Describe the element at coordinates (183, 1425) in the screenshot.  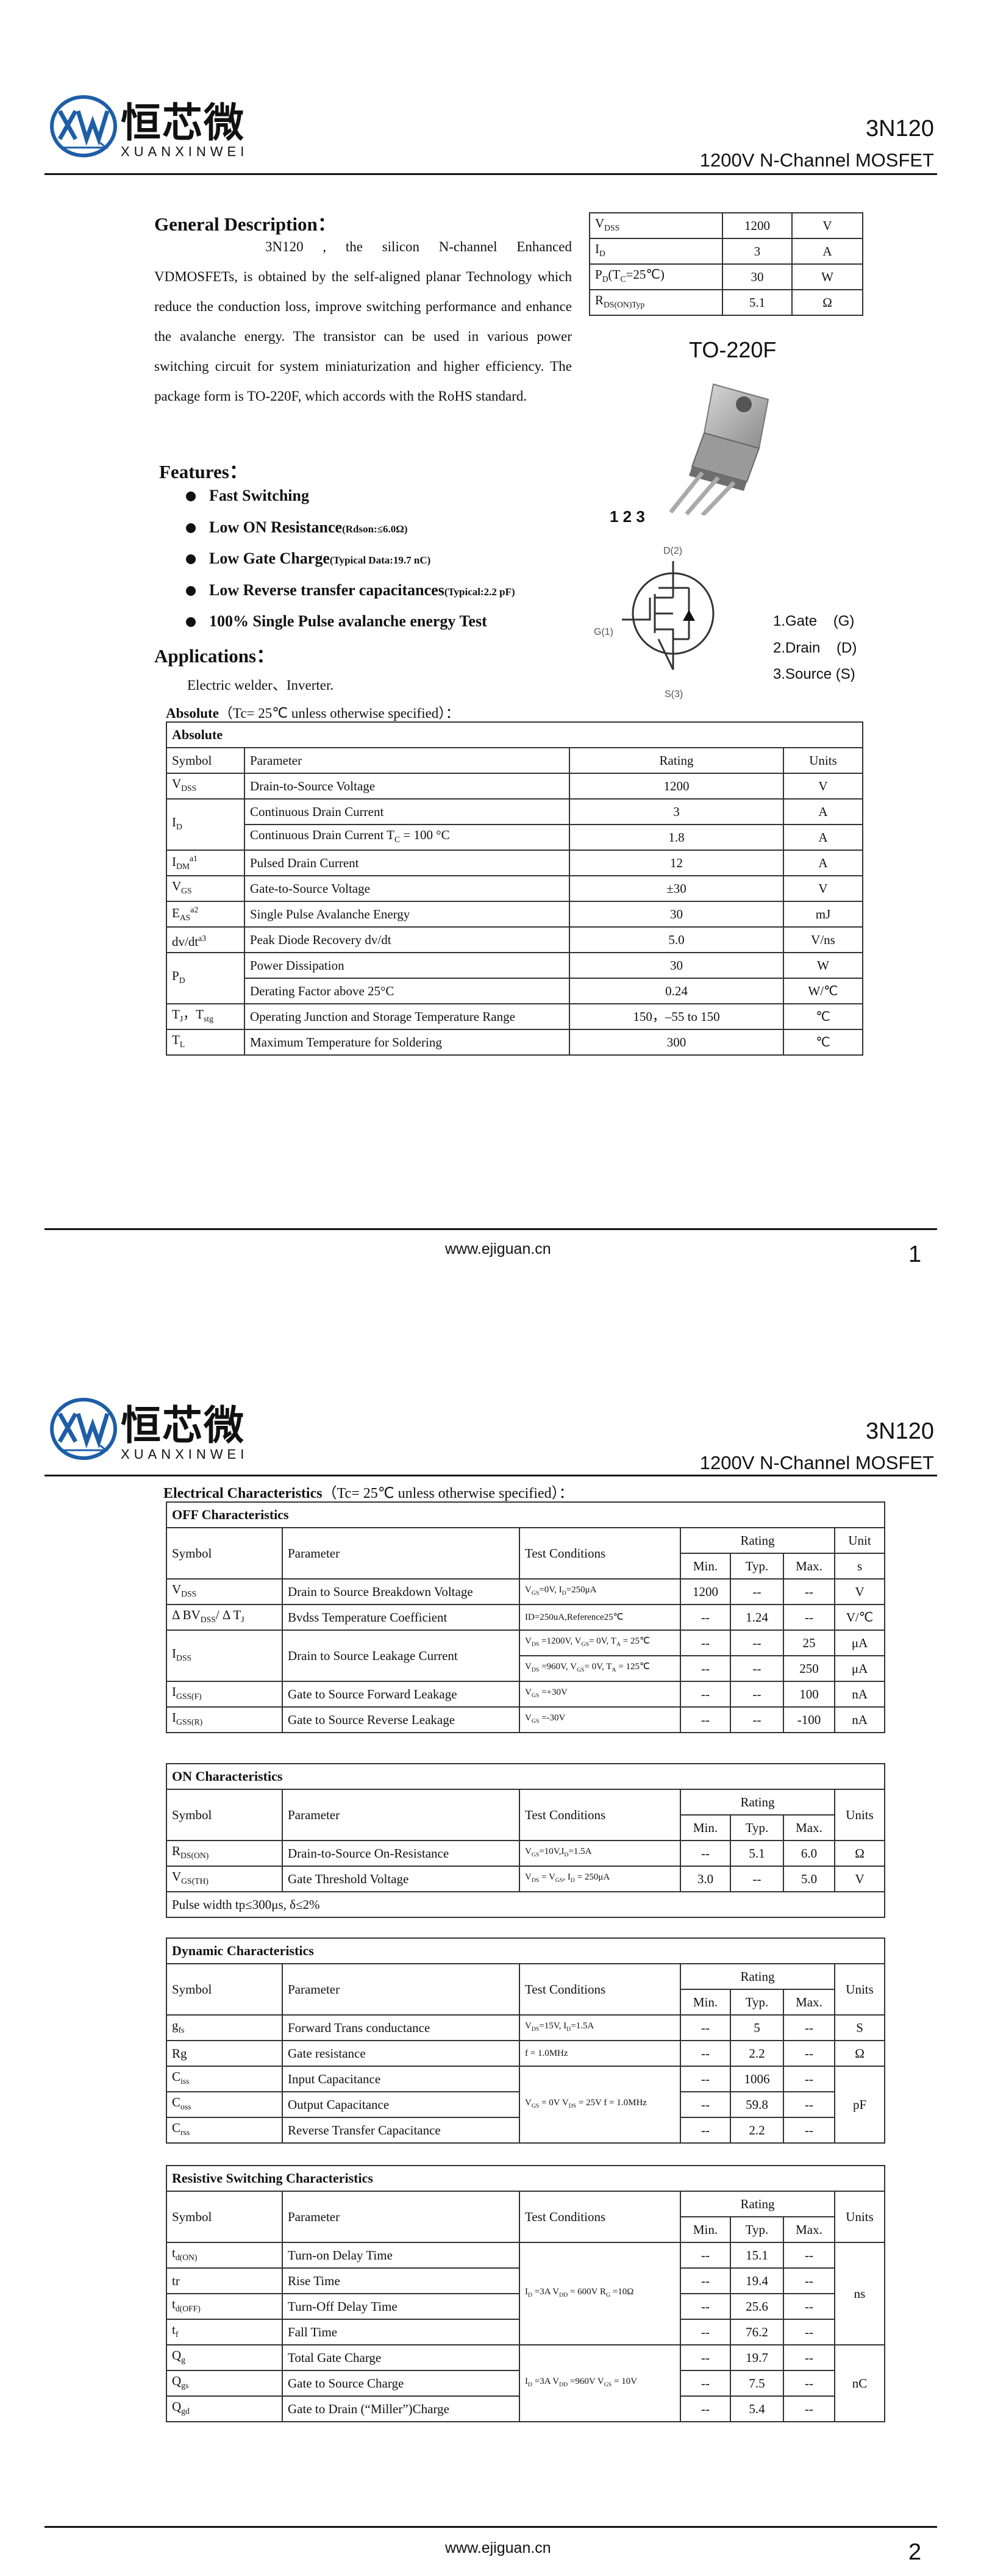
I see `logo-text: 恒芯微` at that location.